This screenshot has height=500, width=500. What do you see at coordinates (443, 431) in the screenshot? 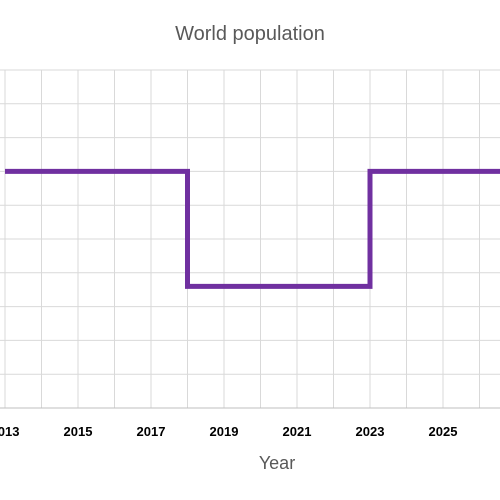
I see `x-tick-label: 2025` at bounding box center [443, 431].